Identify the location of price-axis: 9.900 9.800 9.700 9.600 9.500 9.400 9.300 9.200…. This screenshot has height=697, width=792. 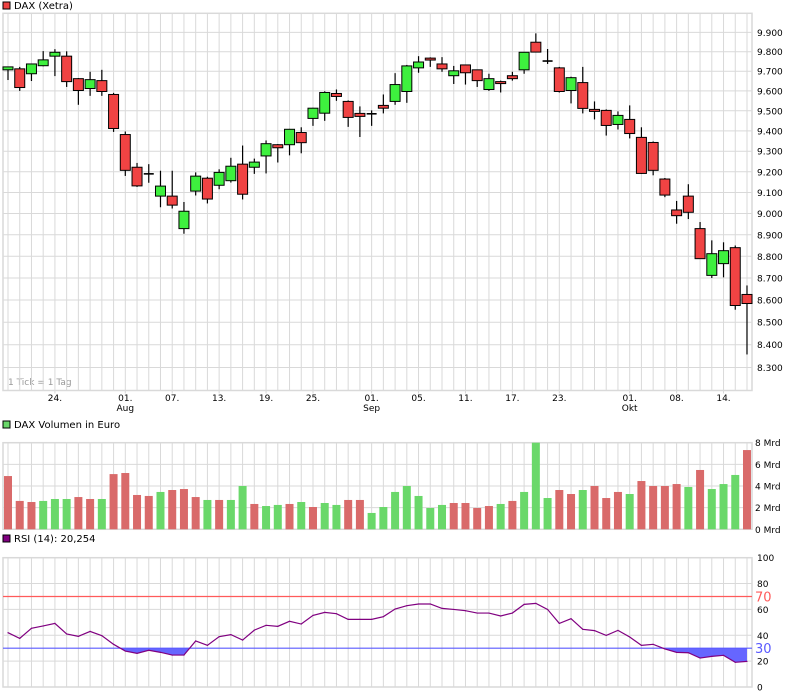
(770, 201).